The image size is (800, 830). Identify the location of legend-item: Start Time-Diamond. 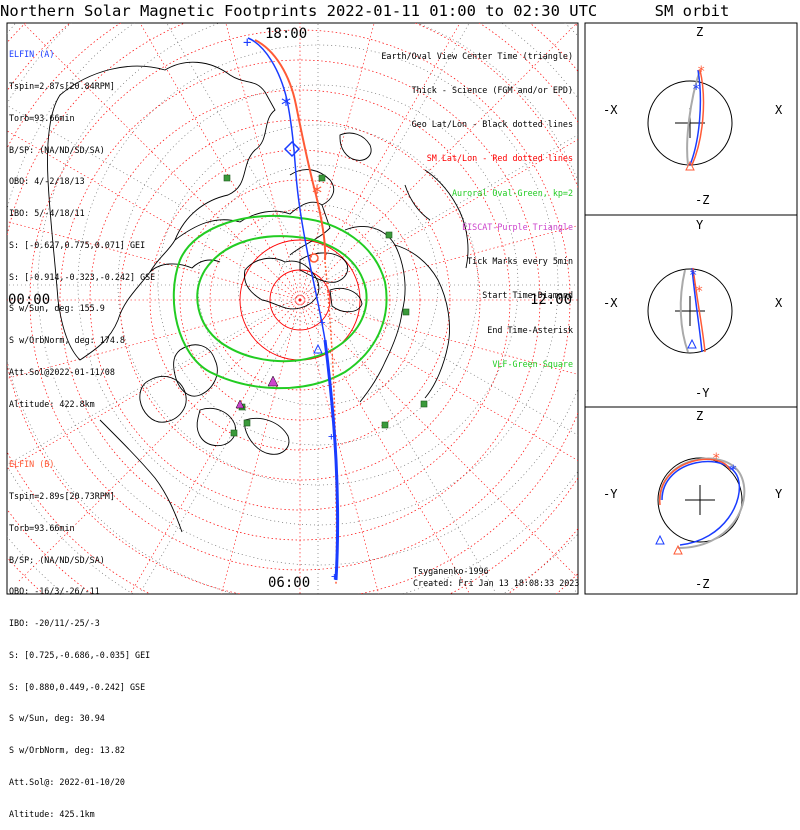
(527, 295).